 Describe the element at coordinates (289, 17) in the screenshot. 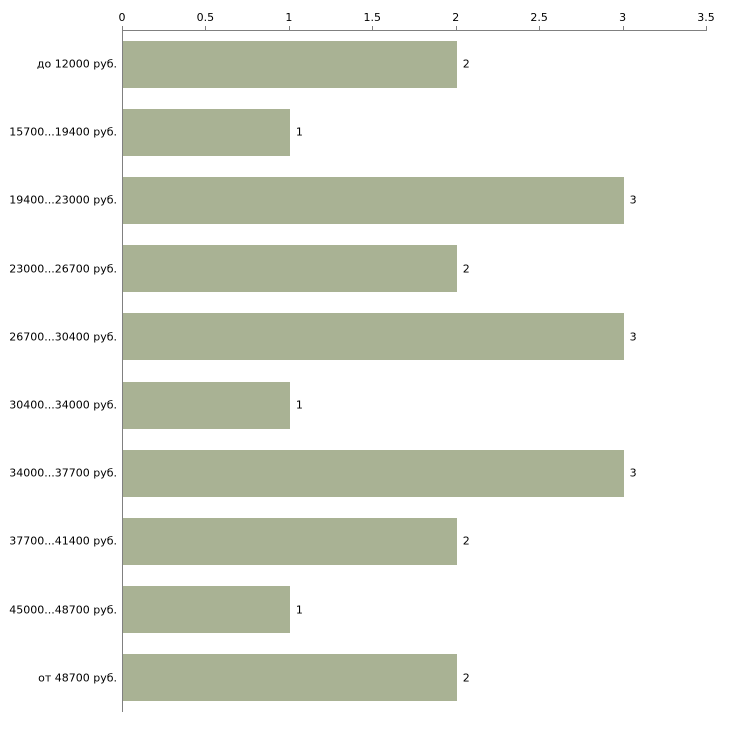

I see `x-tick-label: 1` at that location.